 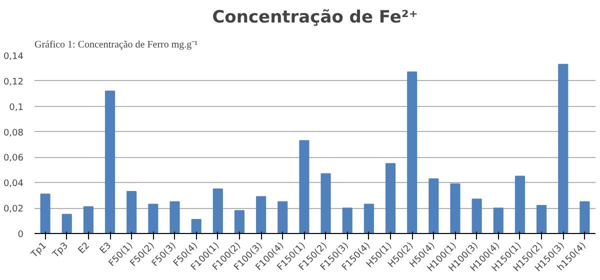 I want to click on y-tick-label: 0, so click(x=21, y=235).